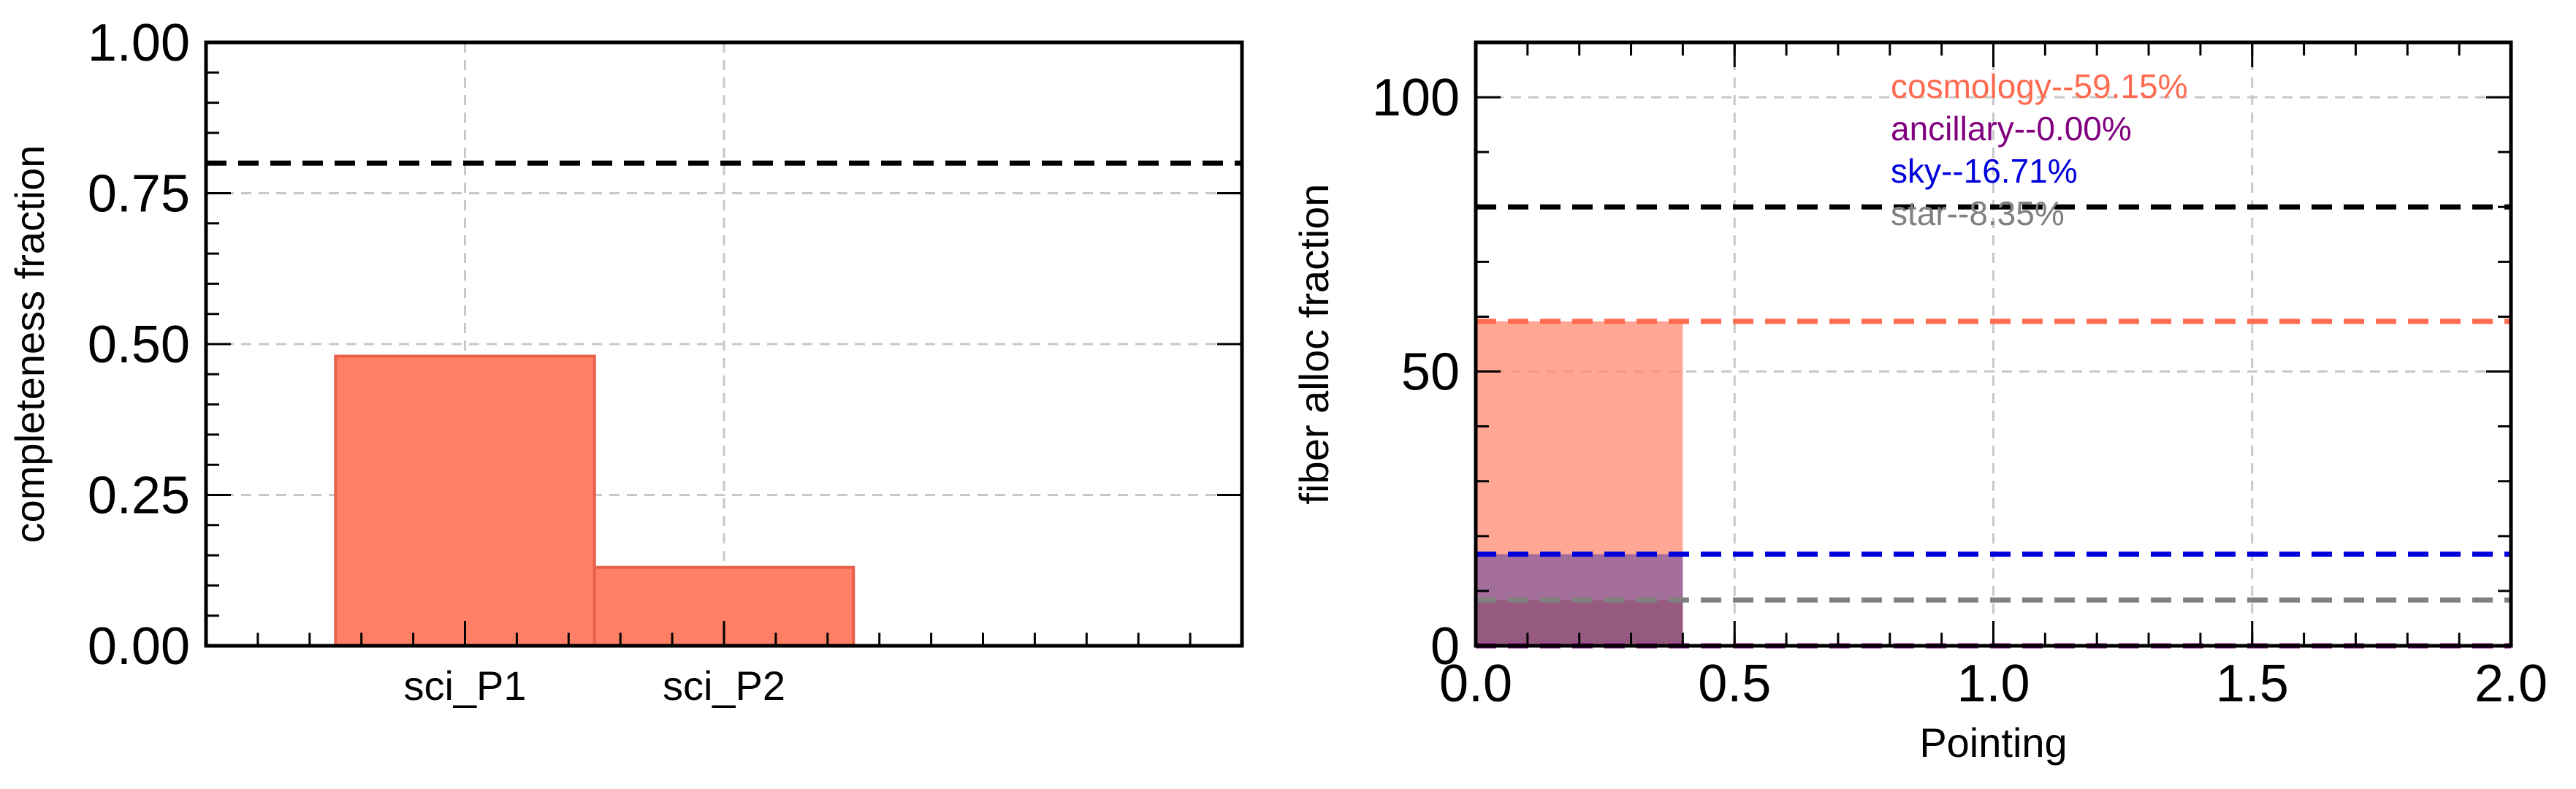  I want to click on right-ytick-label: 0, so click(1445, 646).